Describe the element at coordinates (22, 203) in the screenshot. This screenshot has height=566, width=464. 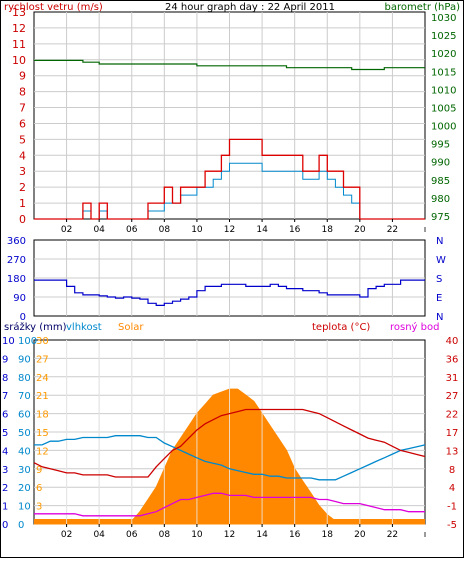
I see `wind-speed-tick-label: 1` at that location.